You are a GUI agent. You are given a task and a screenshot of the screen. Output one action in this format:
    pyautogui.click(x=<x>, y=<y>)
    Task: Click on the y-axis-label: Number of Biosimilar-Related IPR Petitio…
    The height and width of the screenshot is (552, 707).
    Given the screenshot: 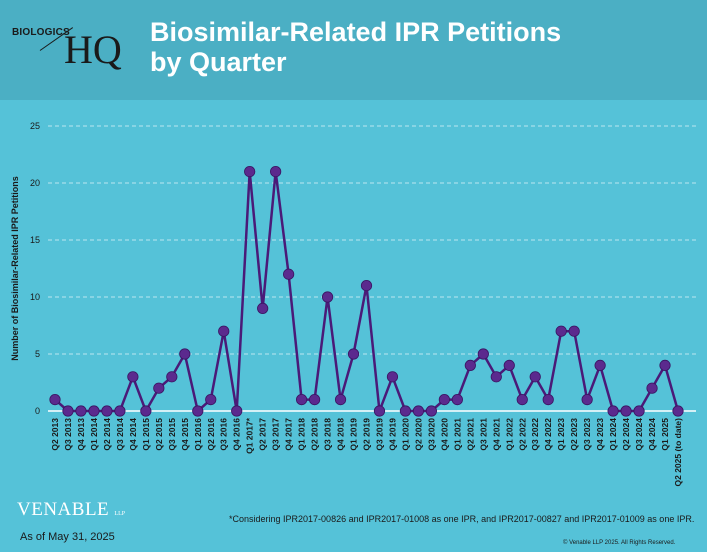 What is the action you would take?
    pyautogui.click(x=15, y=268)
    